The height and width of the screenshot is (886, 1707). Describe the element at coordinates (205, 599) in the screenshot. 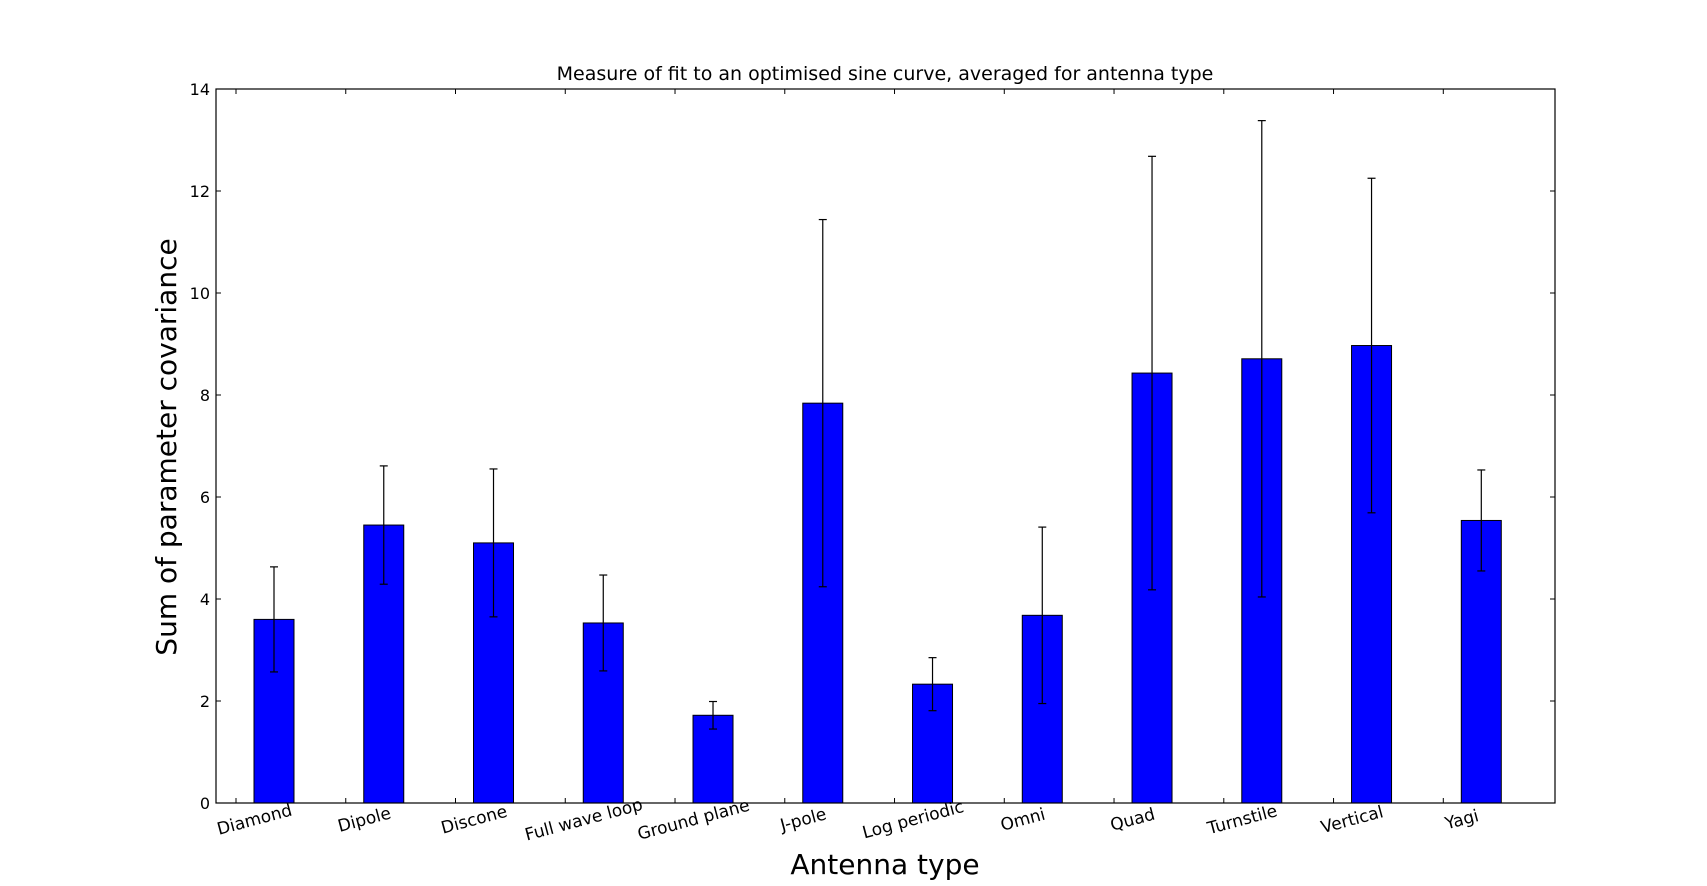

I see `y-tick-label: 4` at that location.